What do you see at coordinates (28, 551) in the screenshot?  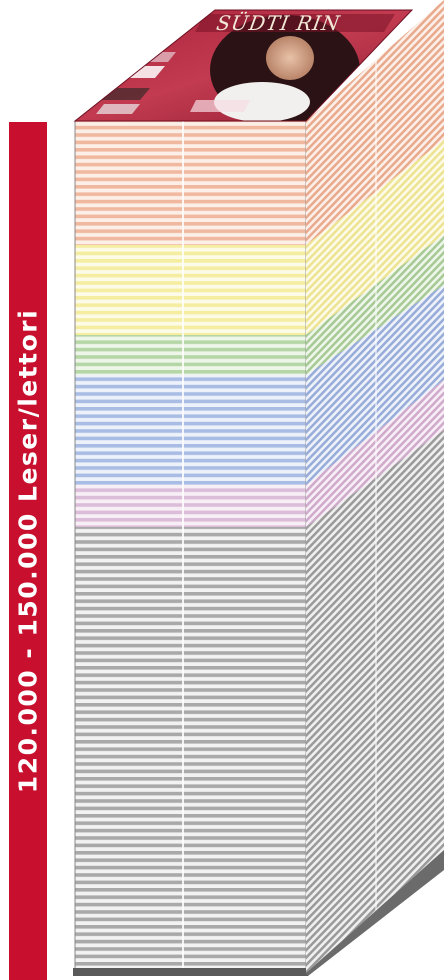 I see `readership-label-bar: 120.000 - 150.000 Leser/lettori` at bounding box center [28, 551].